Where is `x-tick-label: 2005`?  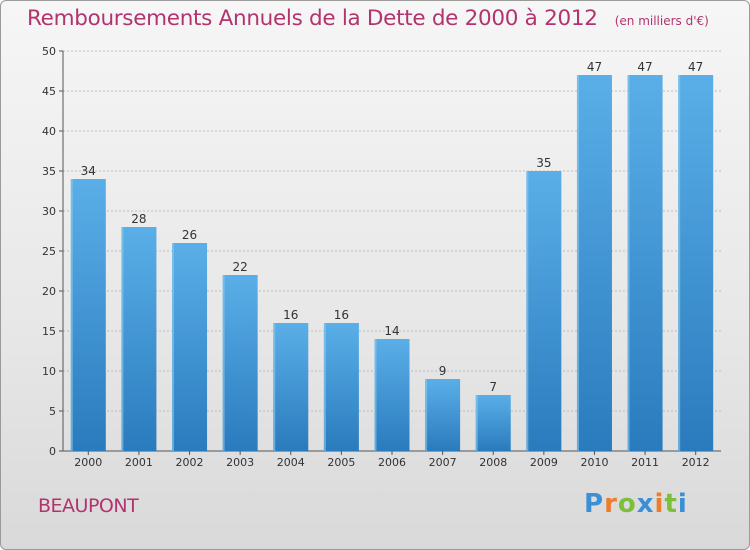
x-tick-label: 2005 is located at coordinates (341, 462).